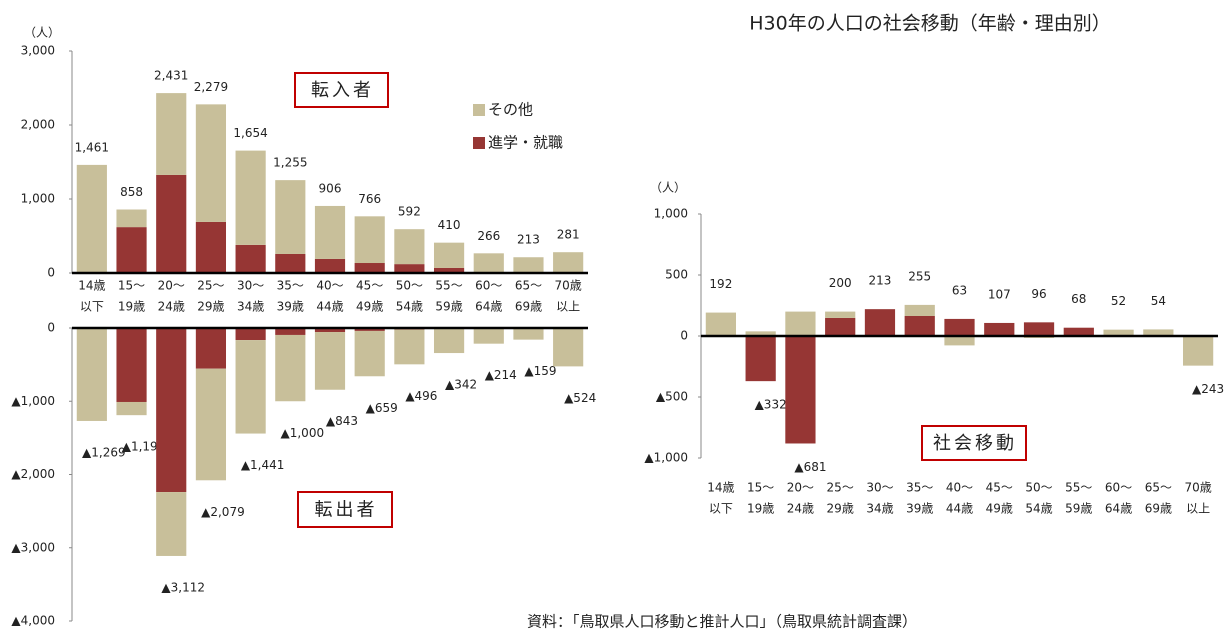  I want to click on total-label: ▲659, so click(382, 408).